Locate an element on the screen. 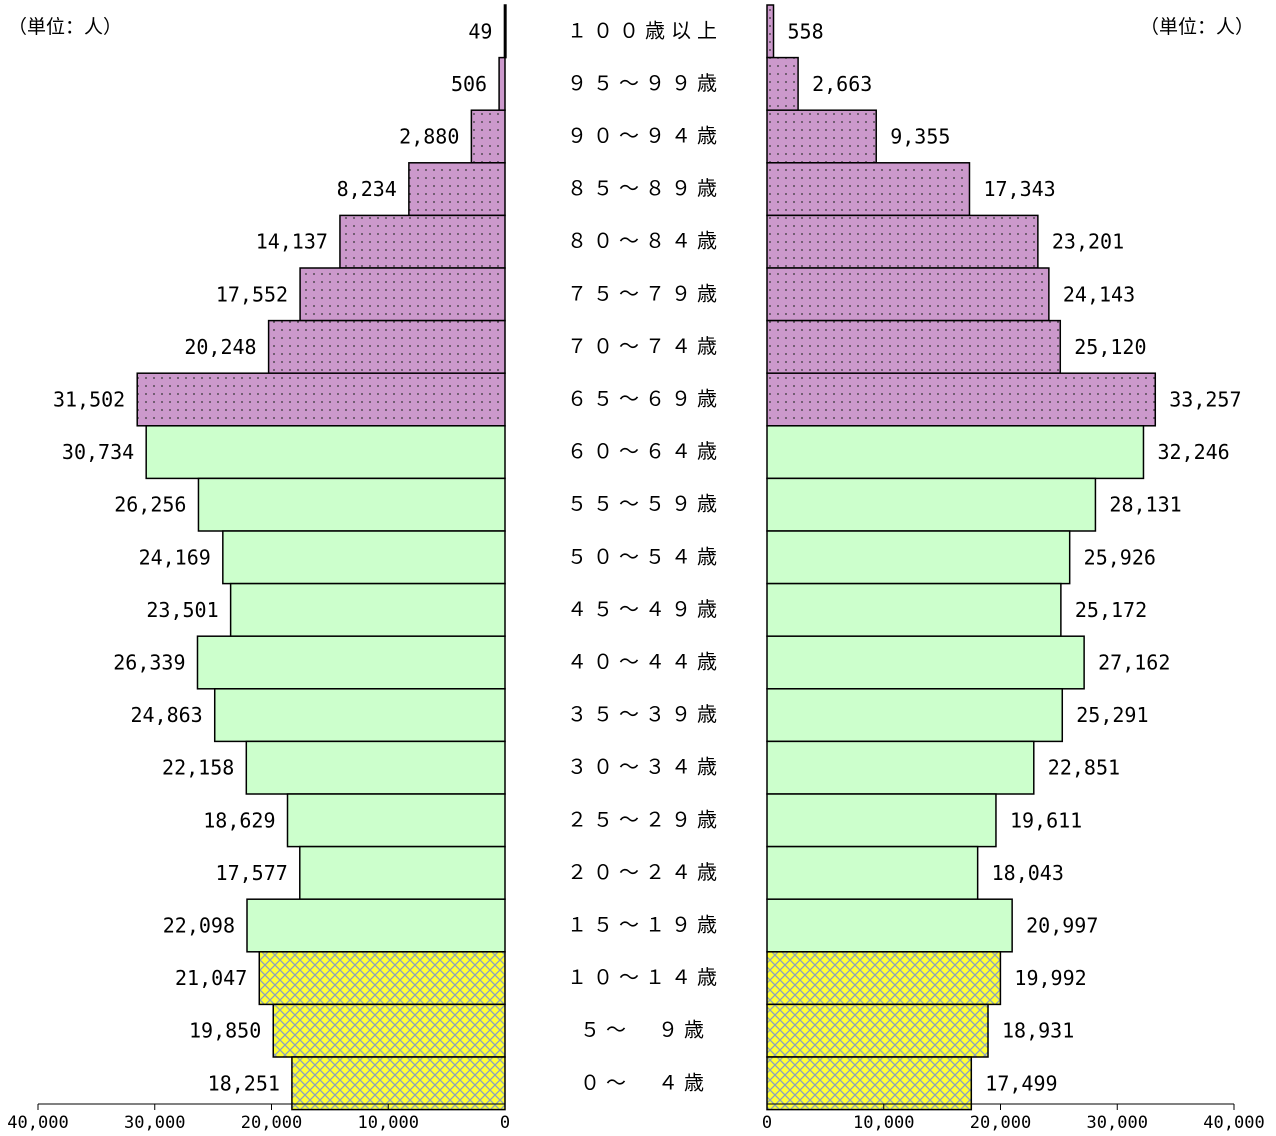 The image size is (1276, 1136). value-label-left: 2,880 is located at coordinates (429, 137).